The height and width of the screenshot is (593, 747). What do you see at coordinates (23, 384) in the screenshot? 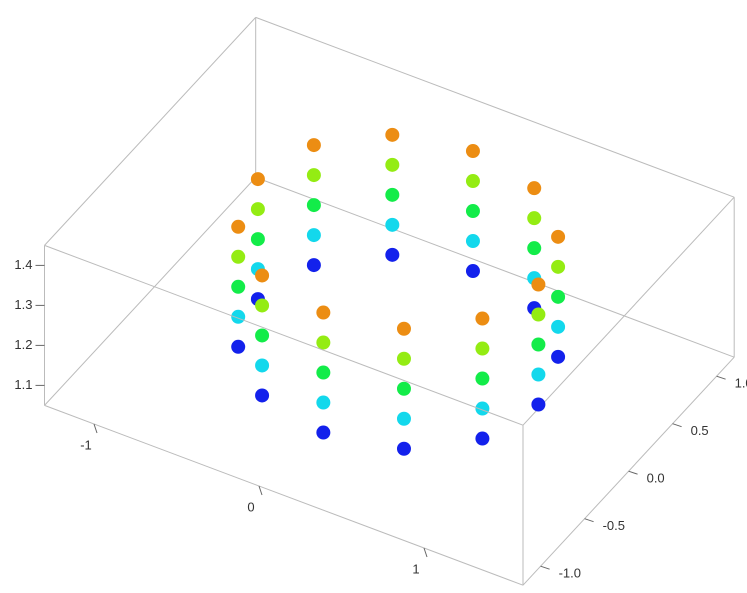
I see `z-tick-label: 1.1` at bounding box center [23, 384].